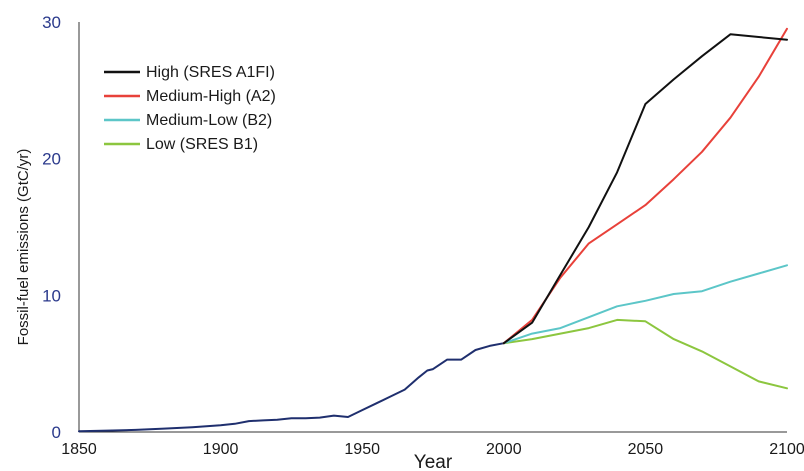 The image size is (804, 471). What do you see at coordinates (209, 120) in the screenshot?
I see `legend-label: Medium-Low (B2)` at bounding box center [209, 120].